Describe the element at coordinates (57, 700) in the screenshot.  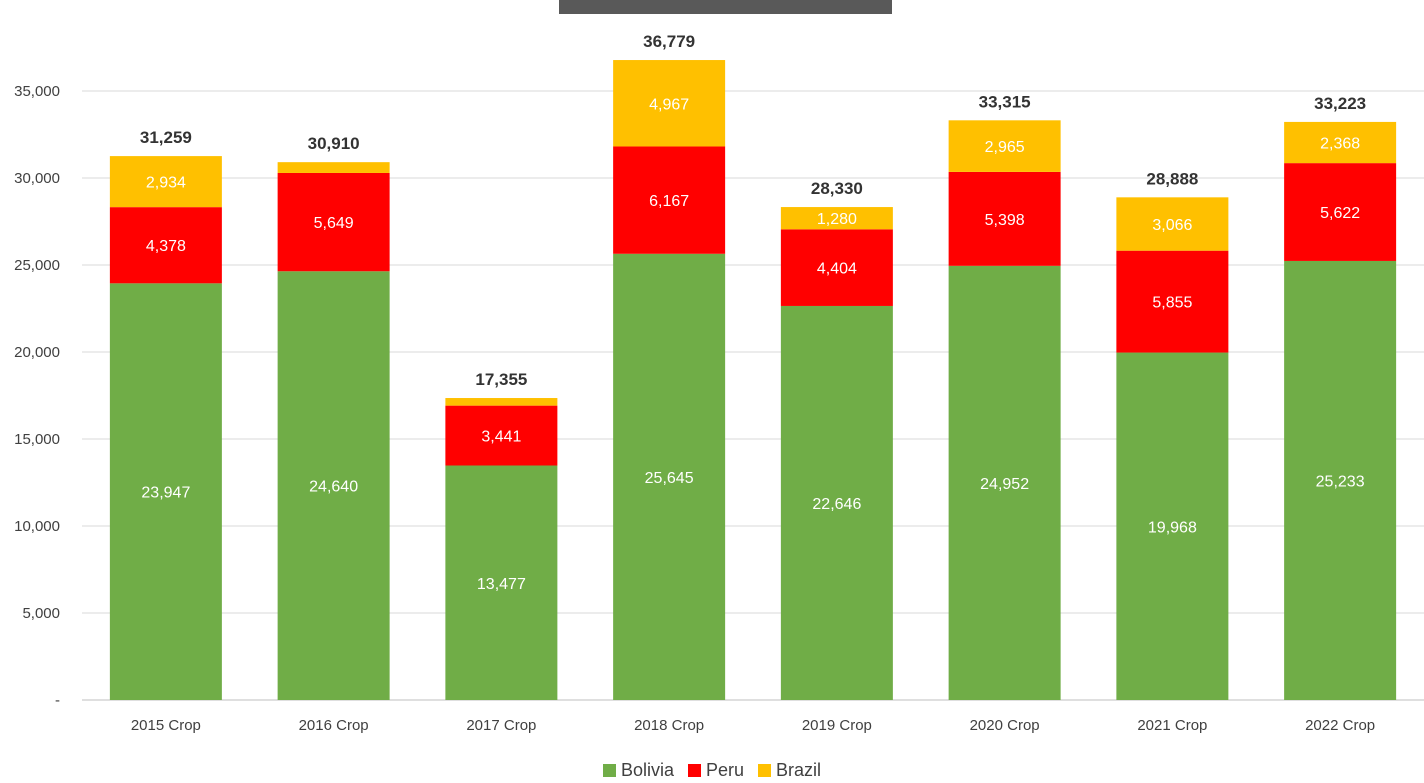
I see `y-tick-label: -` at that location.